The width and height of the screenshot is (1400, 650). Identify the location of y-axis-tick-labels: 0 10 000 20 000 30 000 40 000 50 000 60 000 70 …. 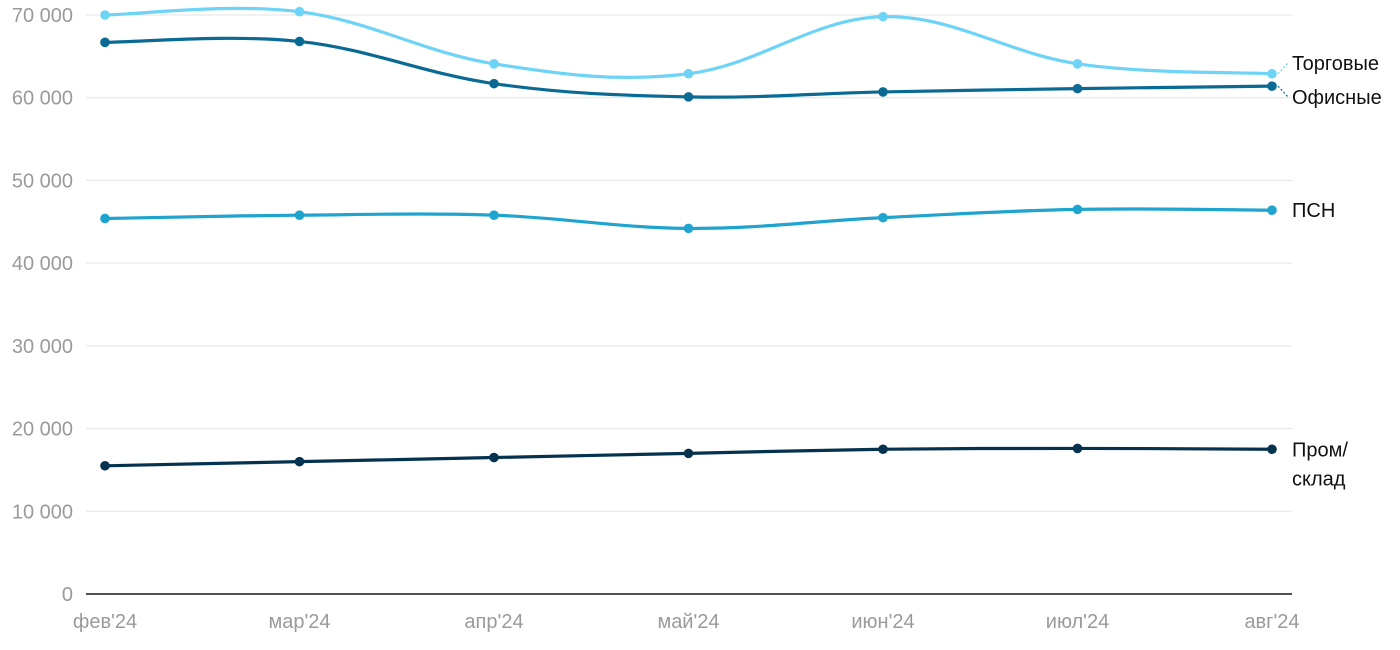
(42, 305).